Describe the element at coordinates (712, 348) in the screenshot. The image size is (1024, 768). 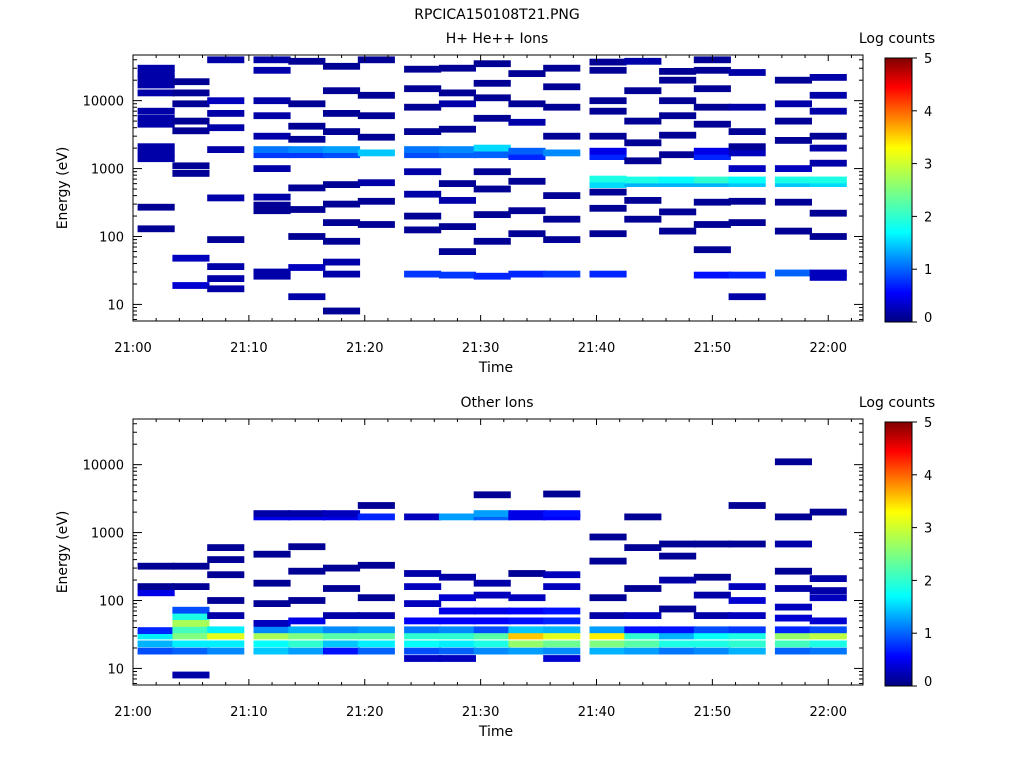
I see `x-tick-label: 21:50` at that location.